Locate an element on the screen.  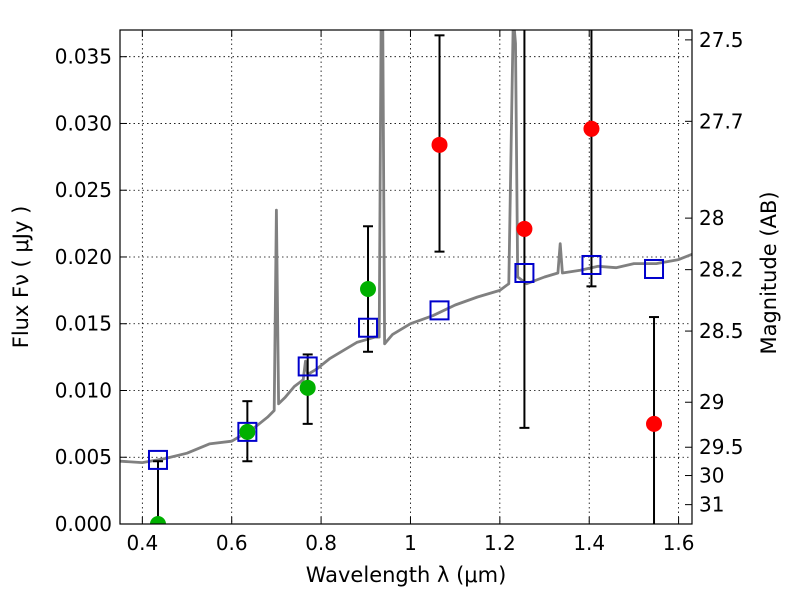
y-tick-label: 0.025 is located at coordinates (83, 190).